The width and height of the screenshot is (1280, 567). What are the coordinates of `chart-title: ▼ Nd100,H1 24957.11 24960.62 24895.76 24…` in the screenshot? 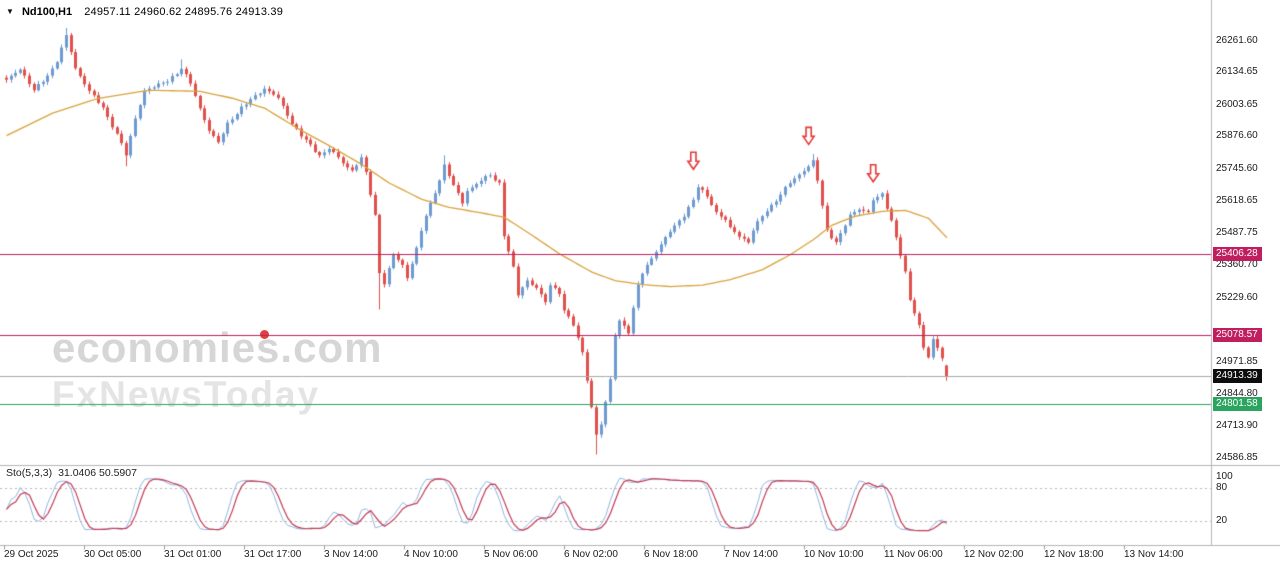 It's located at (144, 12).